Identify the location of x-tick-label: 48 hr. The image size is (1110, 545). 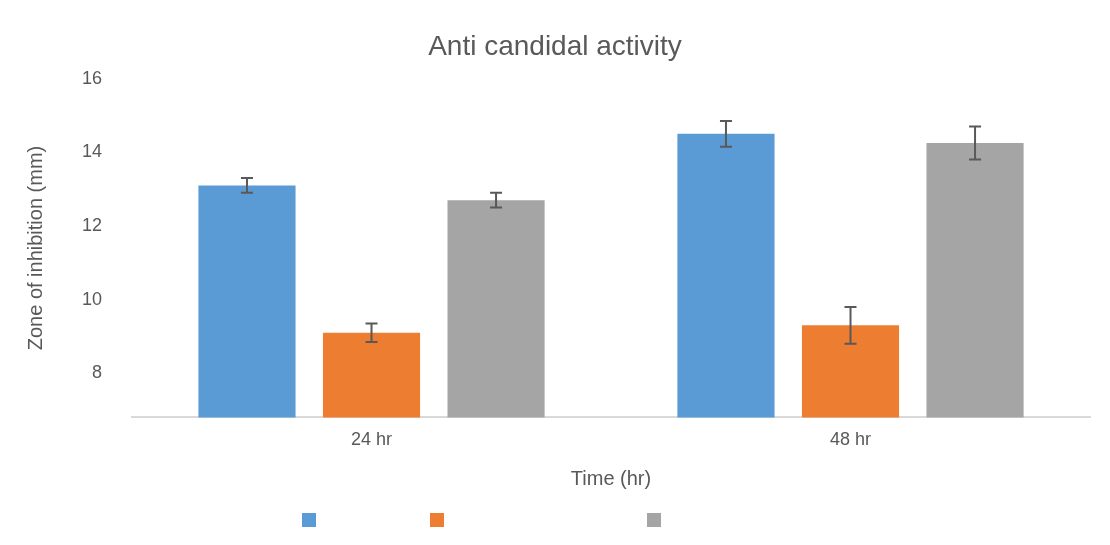
(850, 439).